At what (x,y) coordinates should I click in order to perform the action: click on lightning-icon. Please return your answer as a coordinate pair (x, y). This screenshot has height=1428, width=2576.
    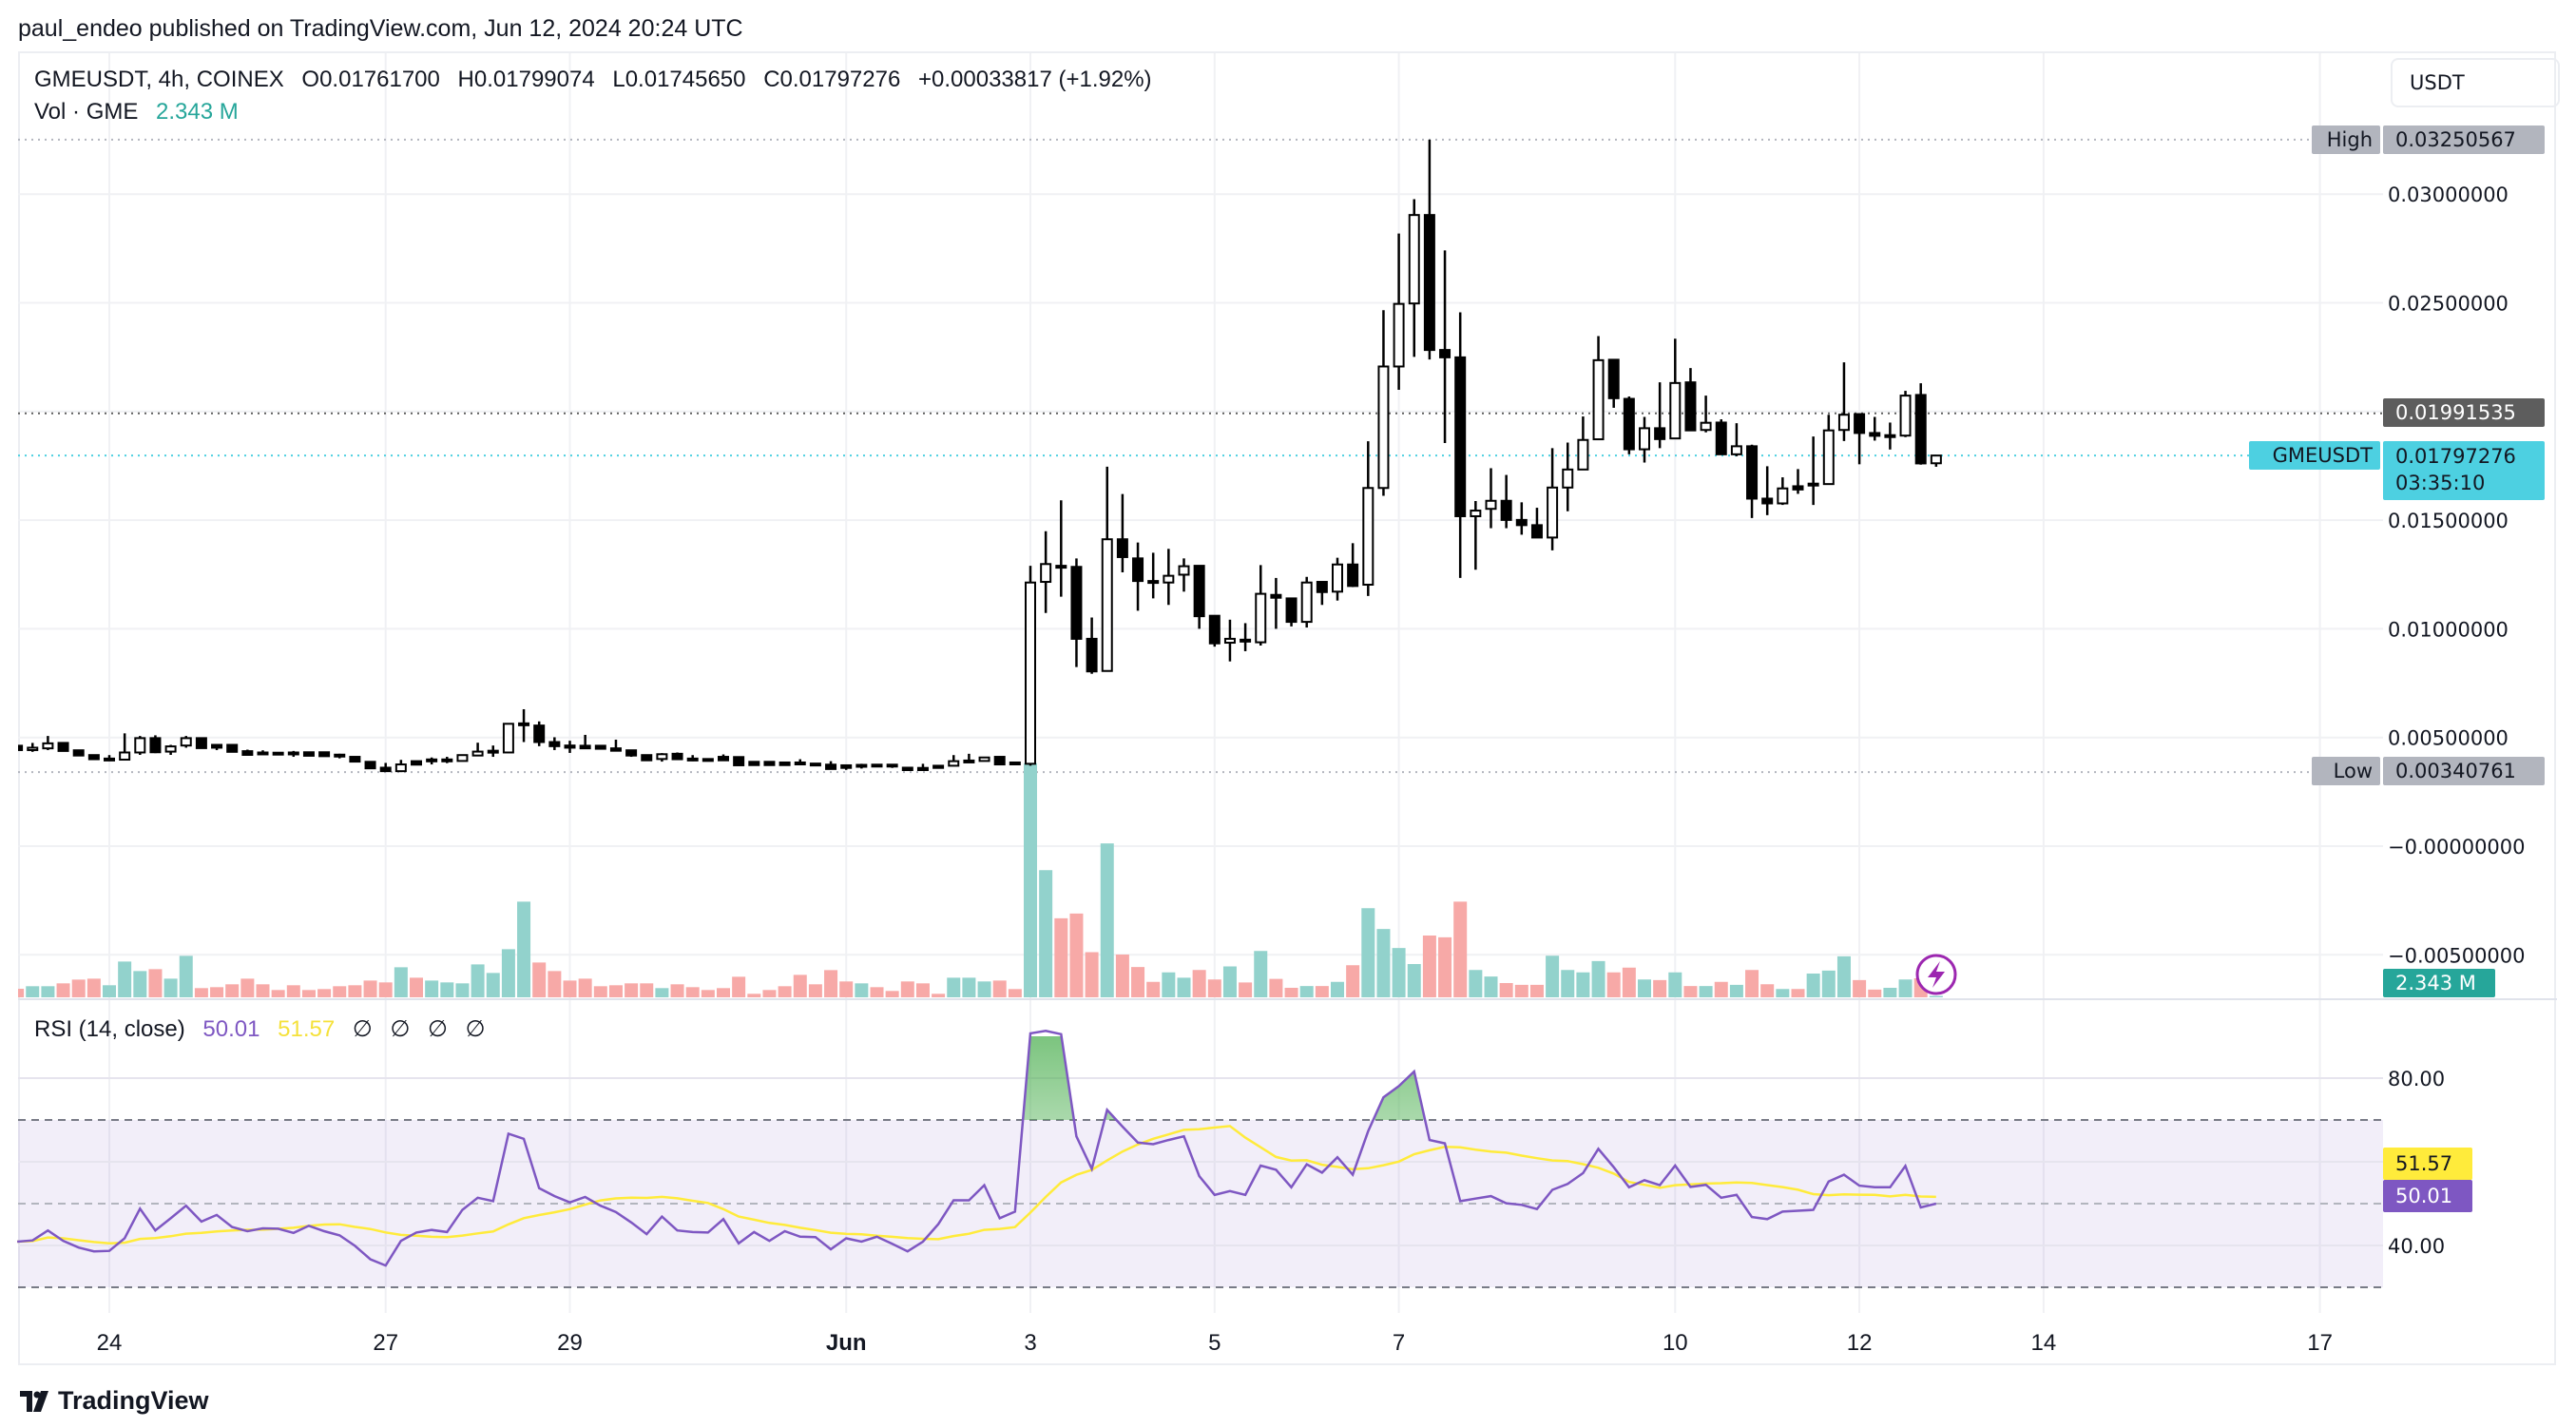
    Looking at the image, I should click on (1936, 975).